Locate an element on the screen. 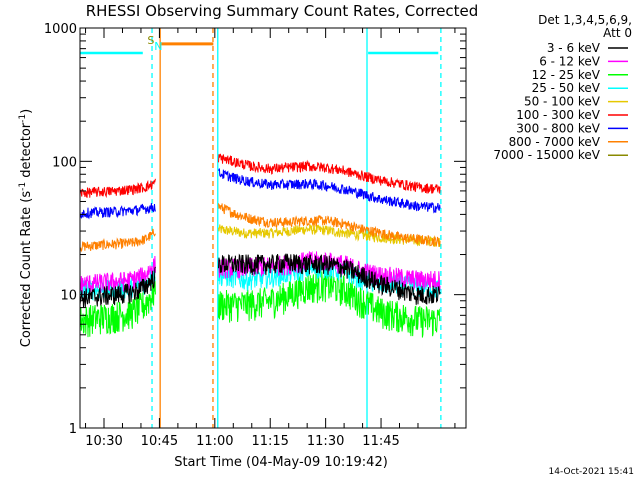 This screenshot has width=640, height=480. legend-entry-label: 12 - 25 keV is located at coordinates (566, 75).